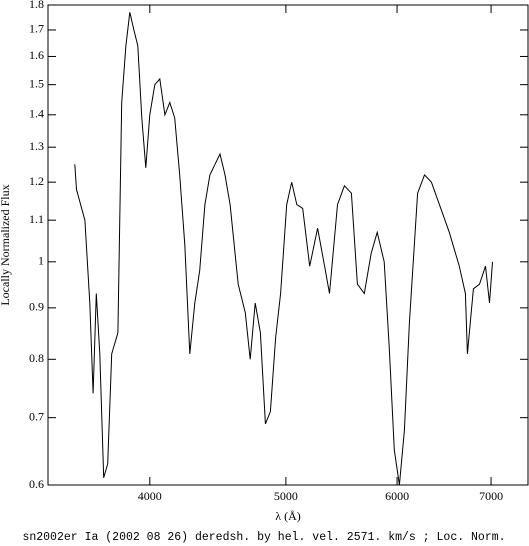 Image resolution: width=529 pixels, height=546 pixels. Describe the element at coordinates (286, 496) in the screenshot. I see `x-tick-label: 5000` at that location.